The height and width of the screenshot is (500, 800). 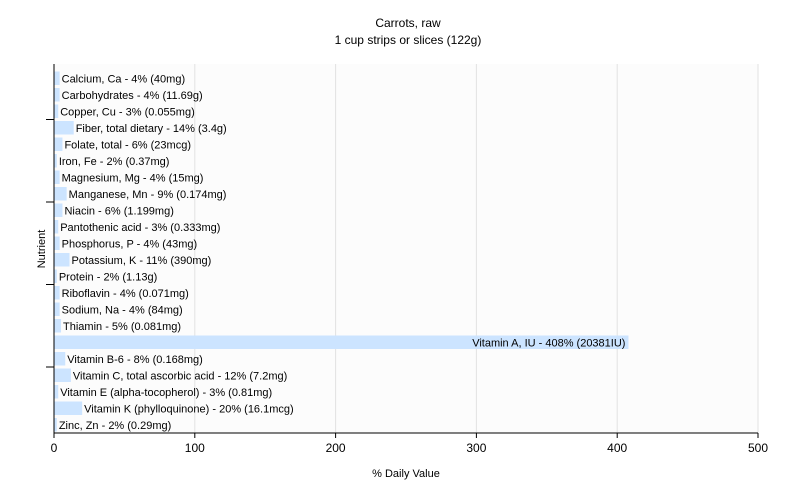 I want to click on bar-label: Riboflavin - 4% (0.071mg), so click(x=125, y=294).